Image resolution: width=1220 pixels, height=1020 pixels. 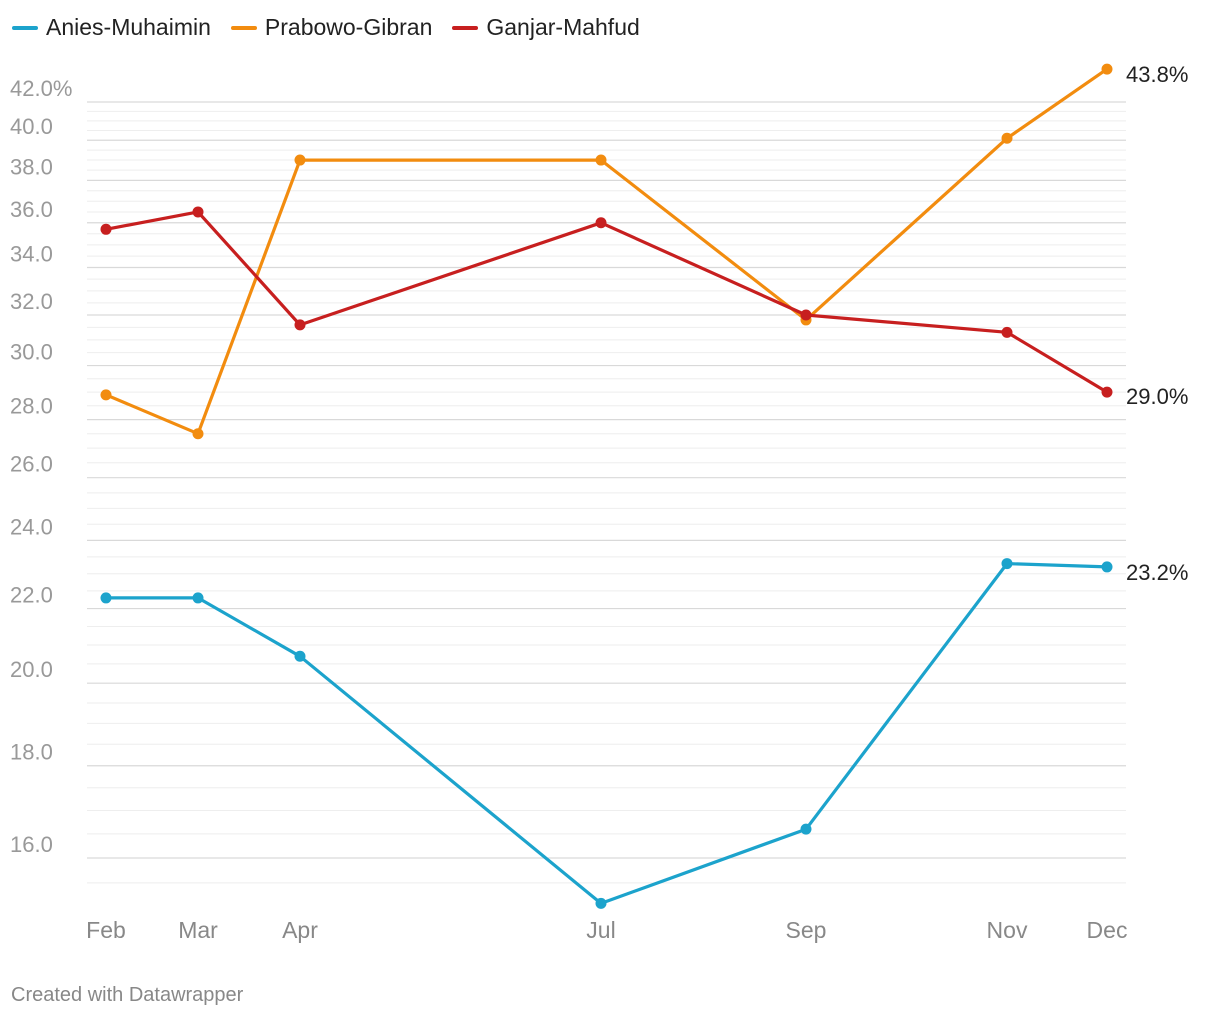 I want to click on y-tick-label: 38.0, so click(x=31, y=166).